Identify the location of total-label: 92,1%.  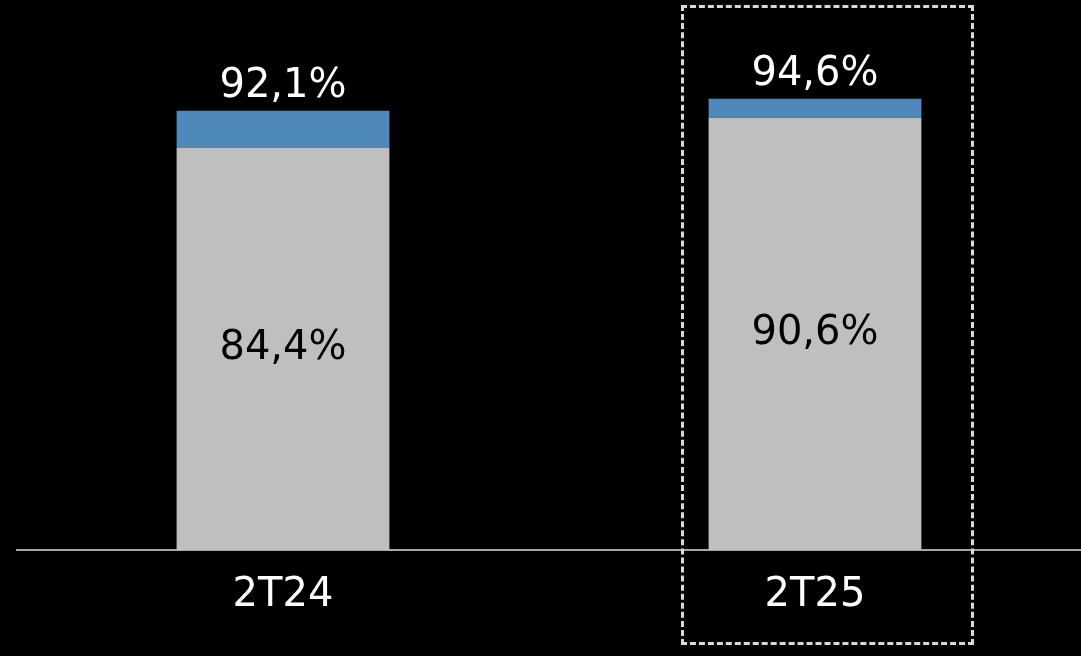
(283, 83).